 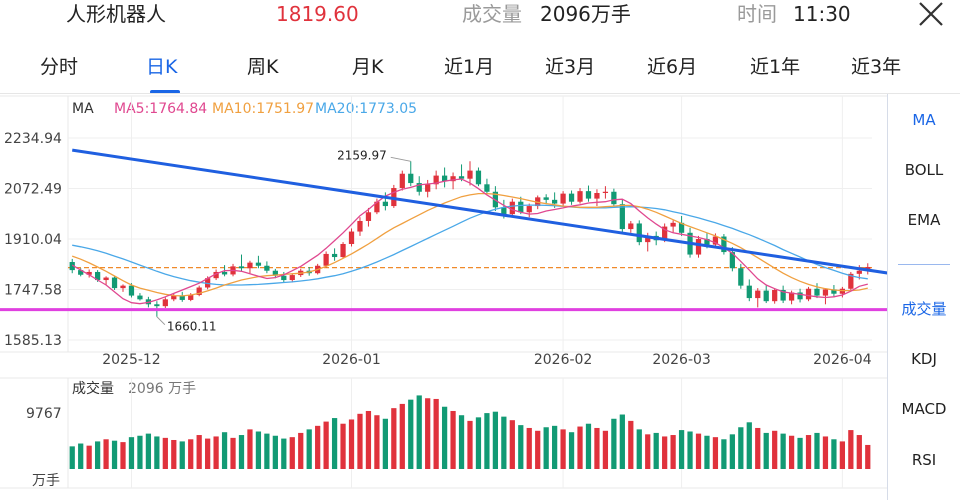 I want to click on high-label: 2159.97, so click(x=362, y=155).